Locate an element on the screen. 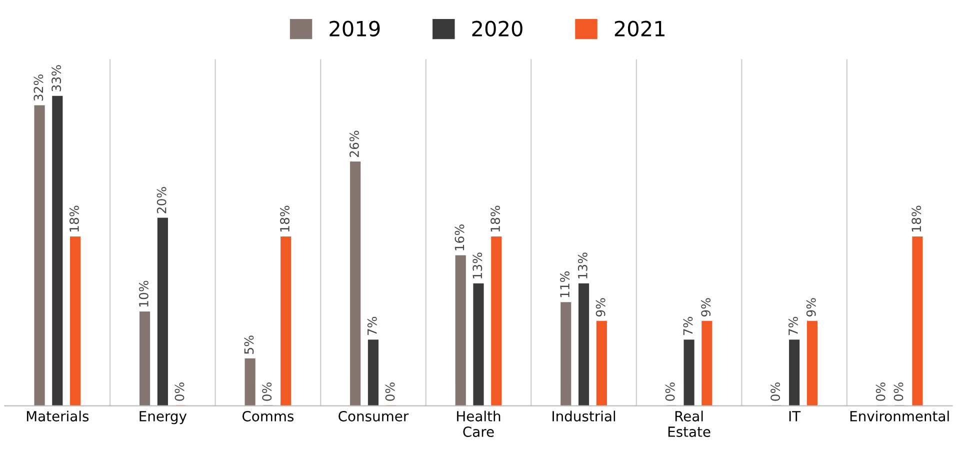 The image size is (957, 456). legend-label: 2021 is located at coordinates (639, 28).